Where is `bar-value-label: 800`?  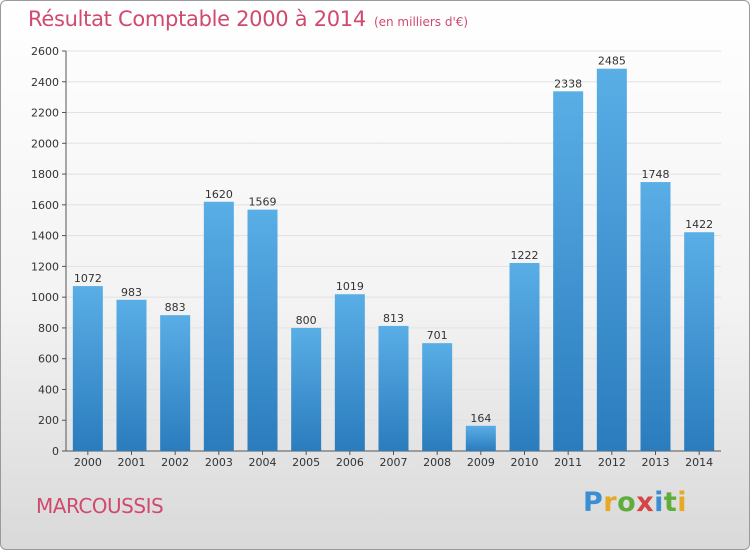
bar-value-label: 800 is located at coordinates (306, 320).